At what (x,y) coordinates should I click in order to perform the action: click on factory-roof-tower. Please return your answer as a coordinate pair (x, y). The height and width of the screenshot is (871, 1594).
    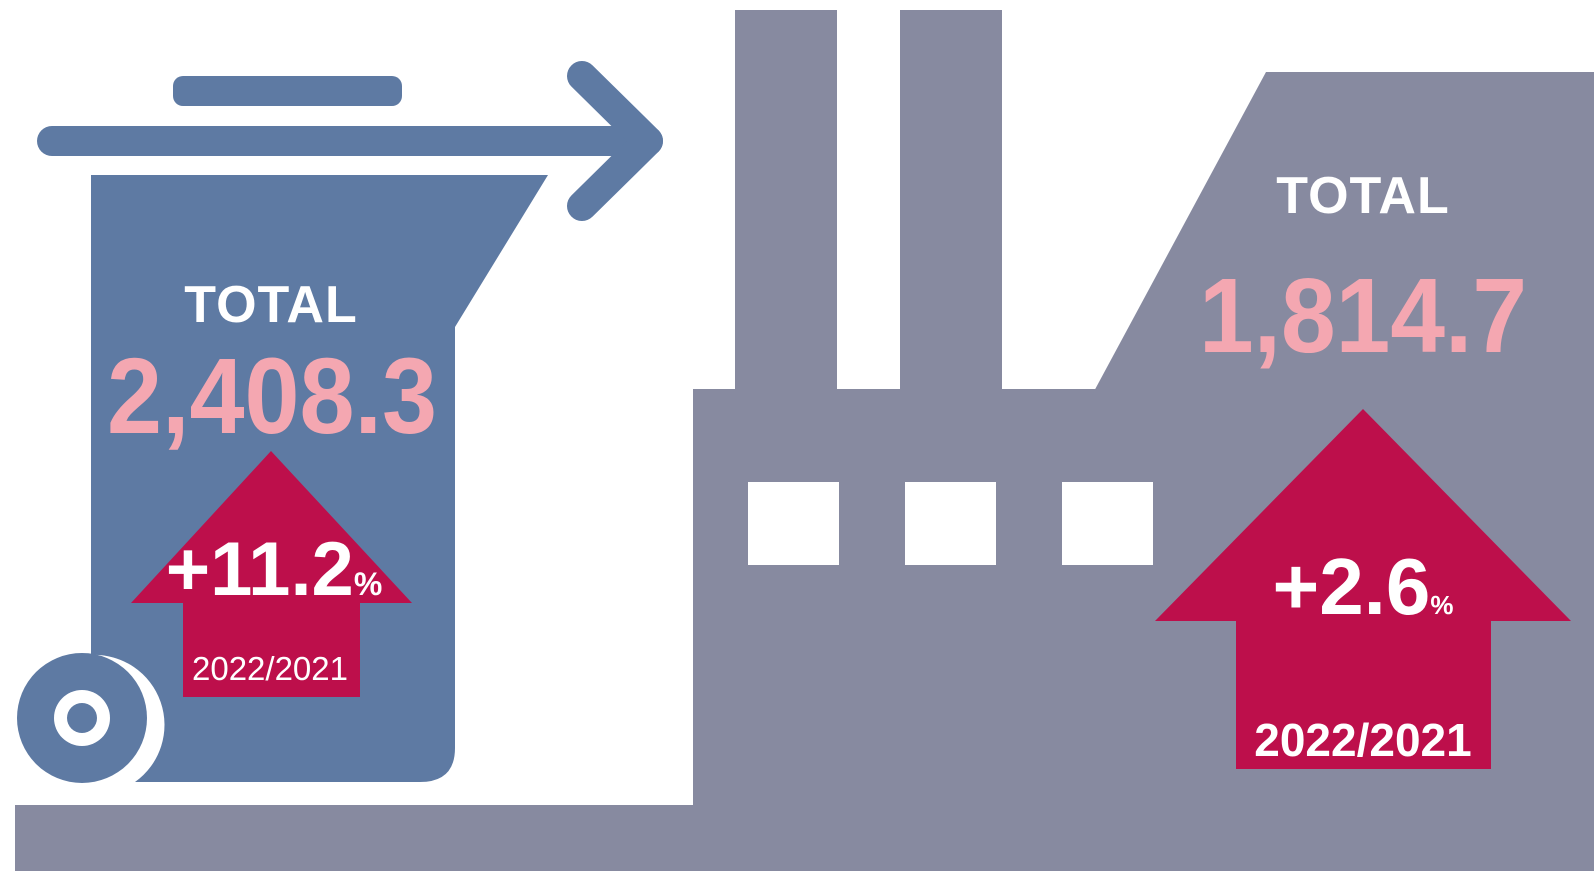
    Looking at the image, I should click on (1343, 233).